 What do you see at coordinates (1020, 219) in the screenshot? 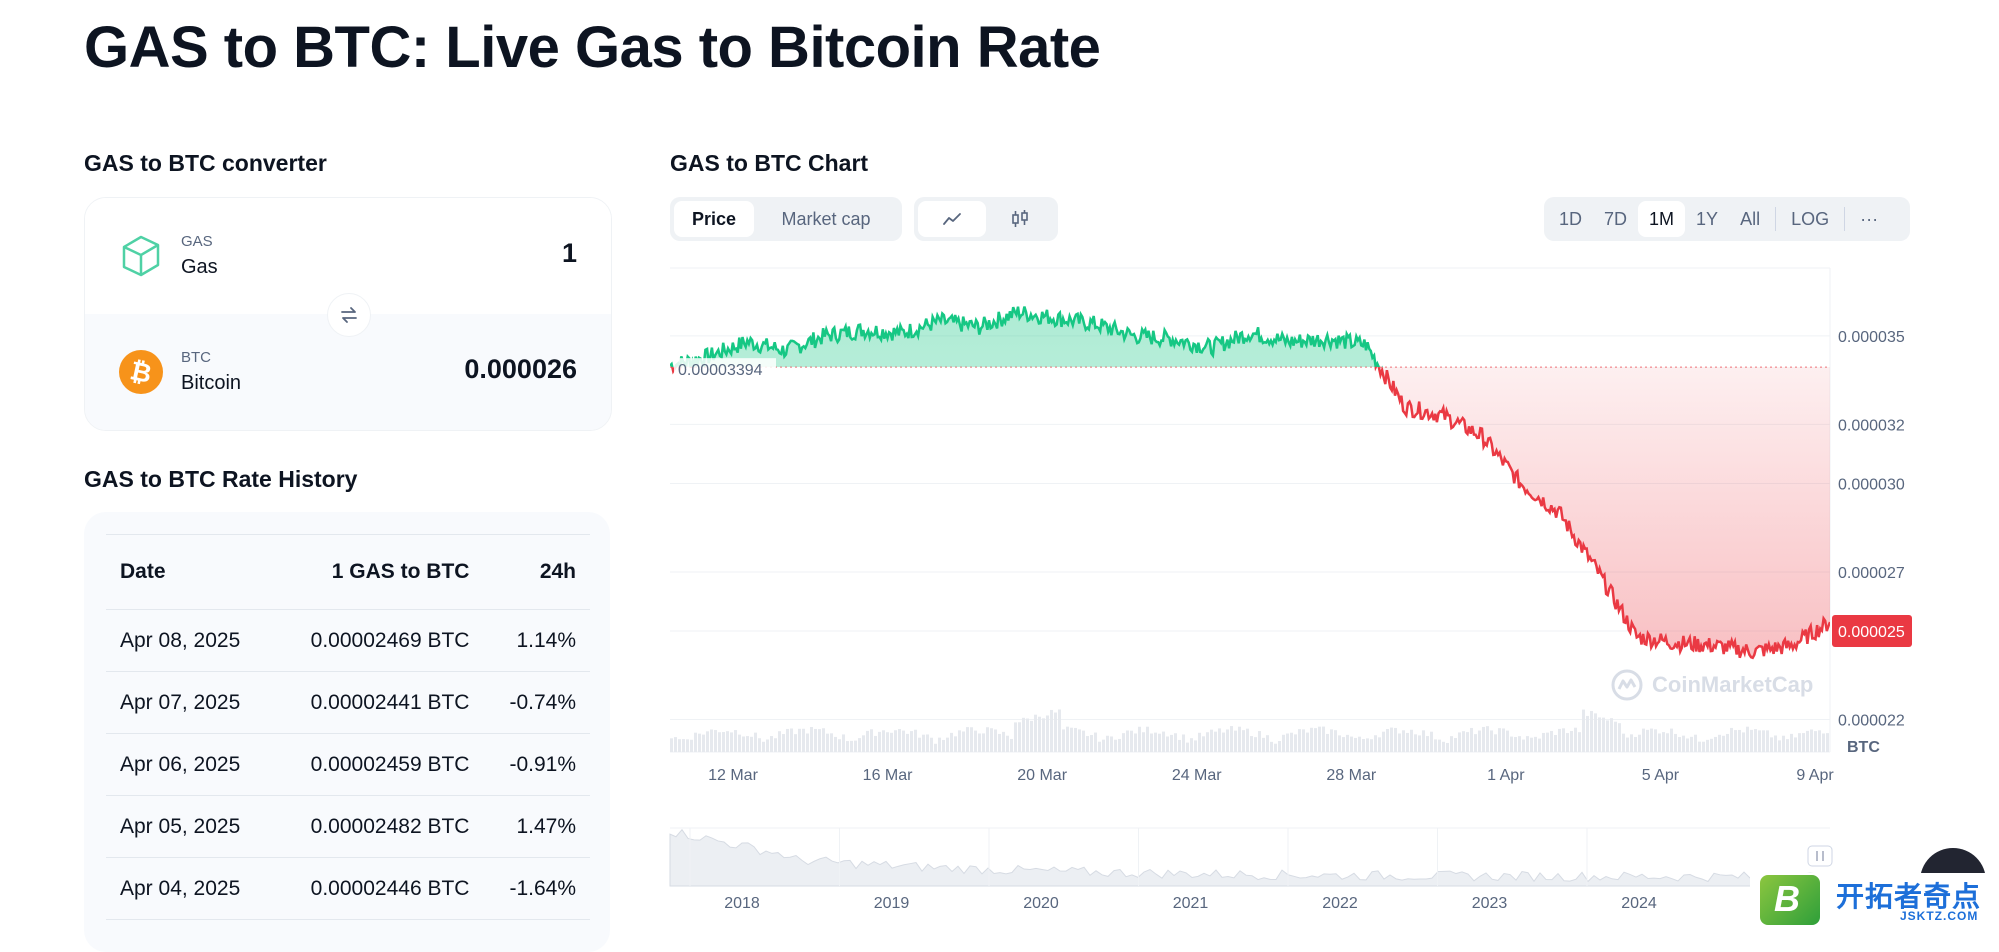
I see `candlestick-button` at bounding box center [1020, 219].